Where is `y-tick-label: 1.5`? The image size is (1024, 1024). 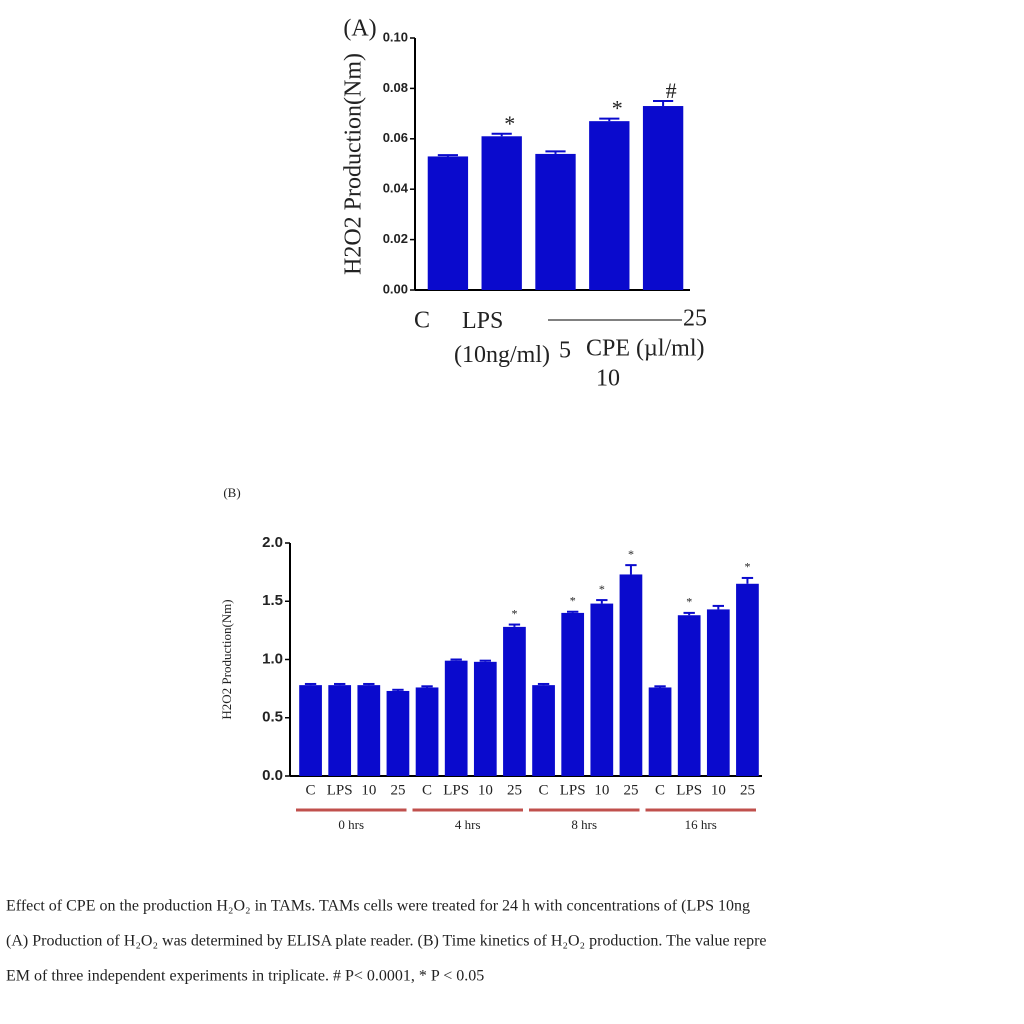 y-tick-label: 1.5 is located at coordinates (272, 600).